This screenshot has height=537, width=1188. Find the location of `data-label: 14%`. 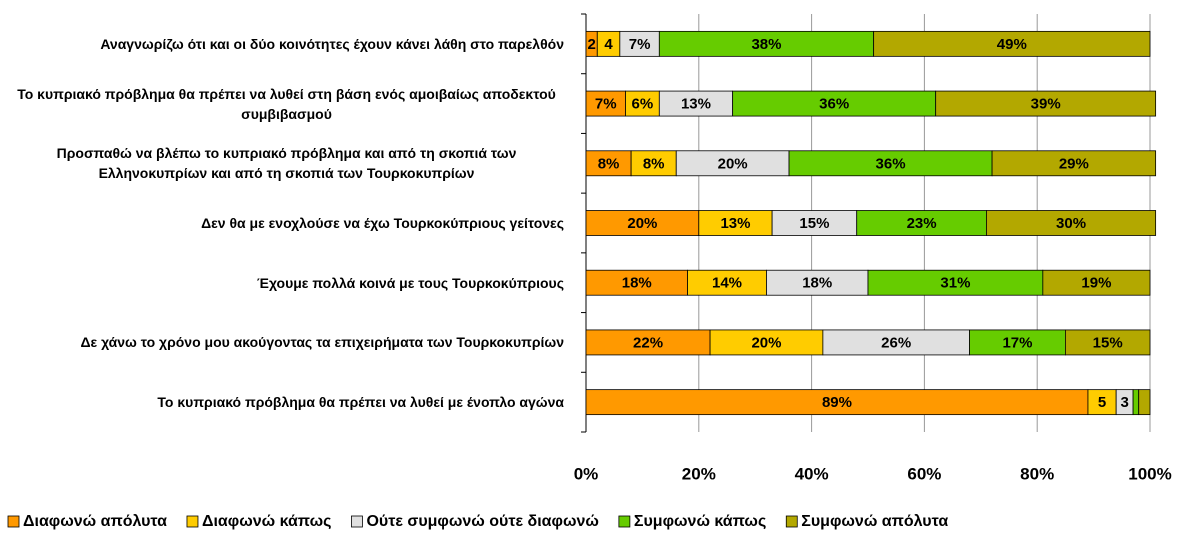

data-label: 14% is located at coordinates (727, 283).